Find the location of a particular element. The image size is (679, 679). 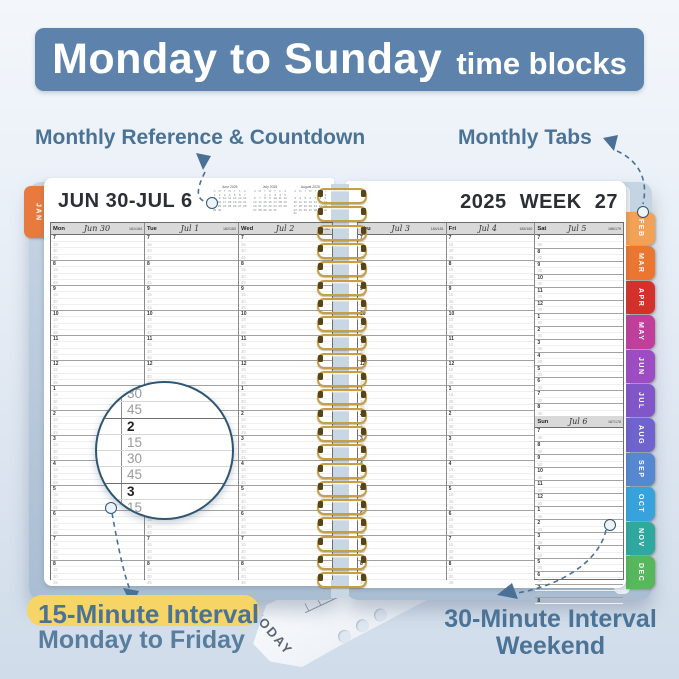

mini-calendar-title: July 2025 is located at coordinates (270, 187).